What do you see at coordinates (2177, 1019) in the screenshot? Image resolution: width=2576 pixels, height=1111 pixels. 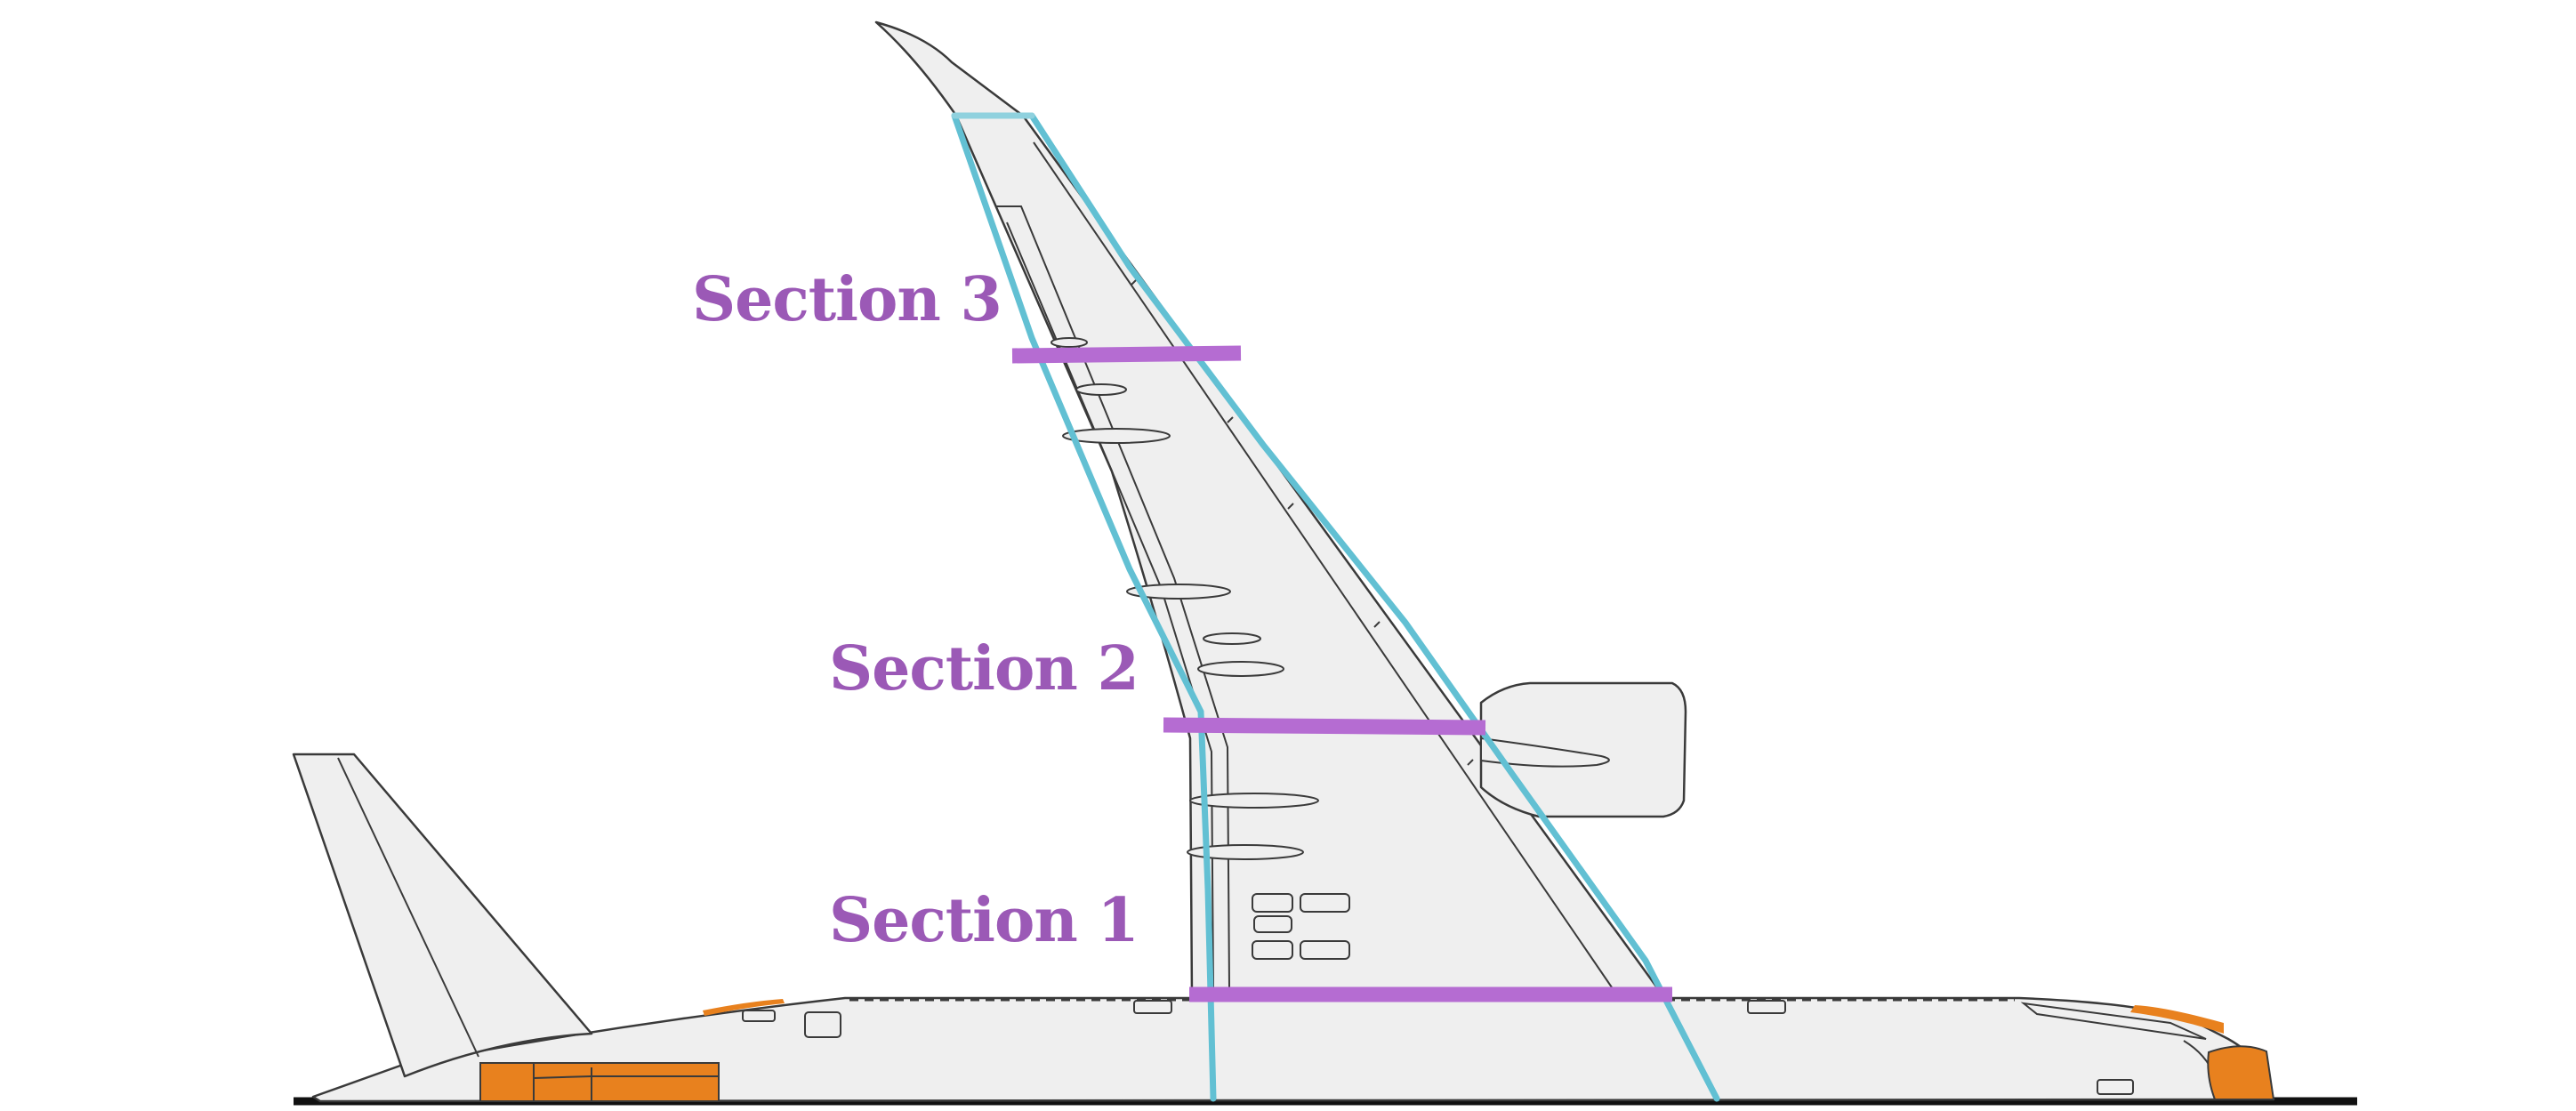 I see `nose-cap-highlight` at bounding box center [2177, 1019].